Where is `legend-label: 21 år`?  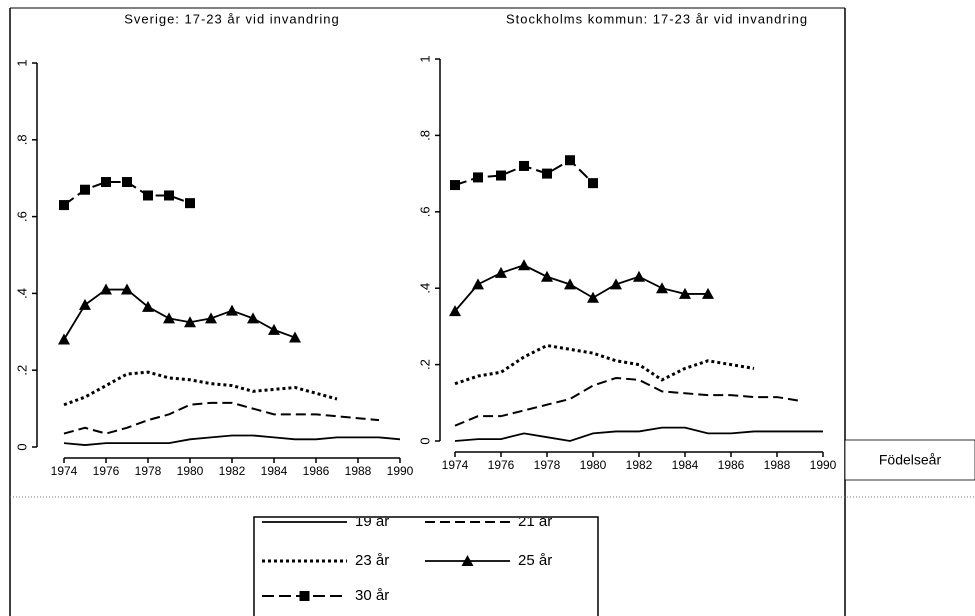 legend-label: 21 år is located at coordinates (535, 521).